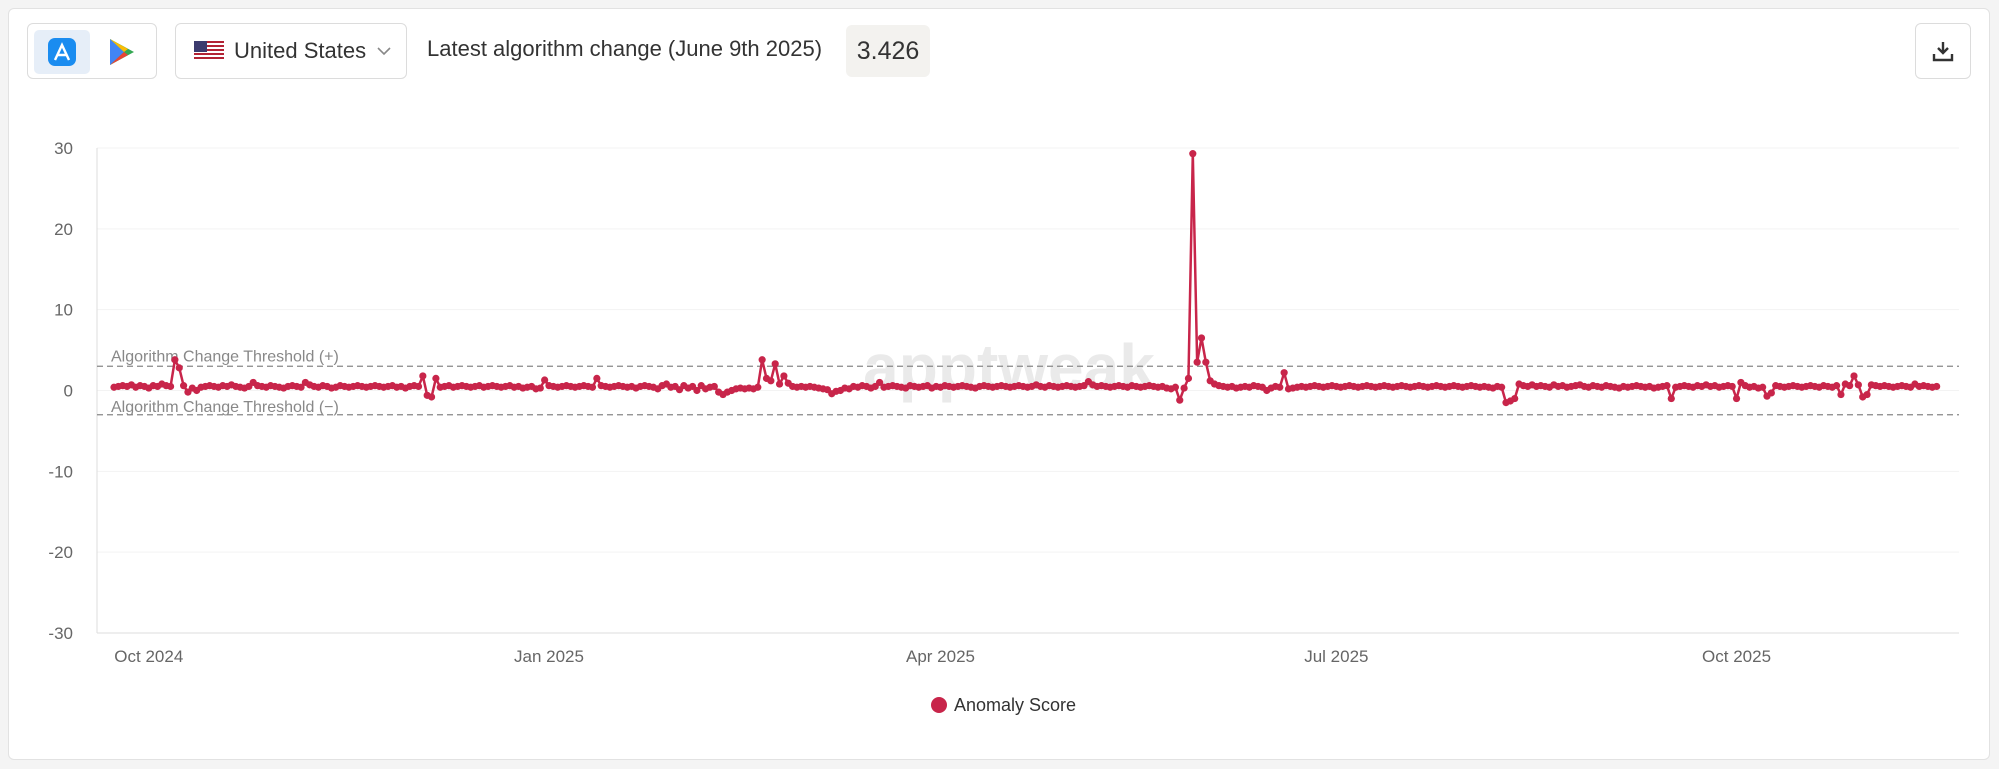 The image size is (1999, 769). I want to click on country-select: United States, so click(291, 51).